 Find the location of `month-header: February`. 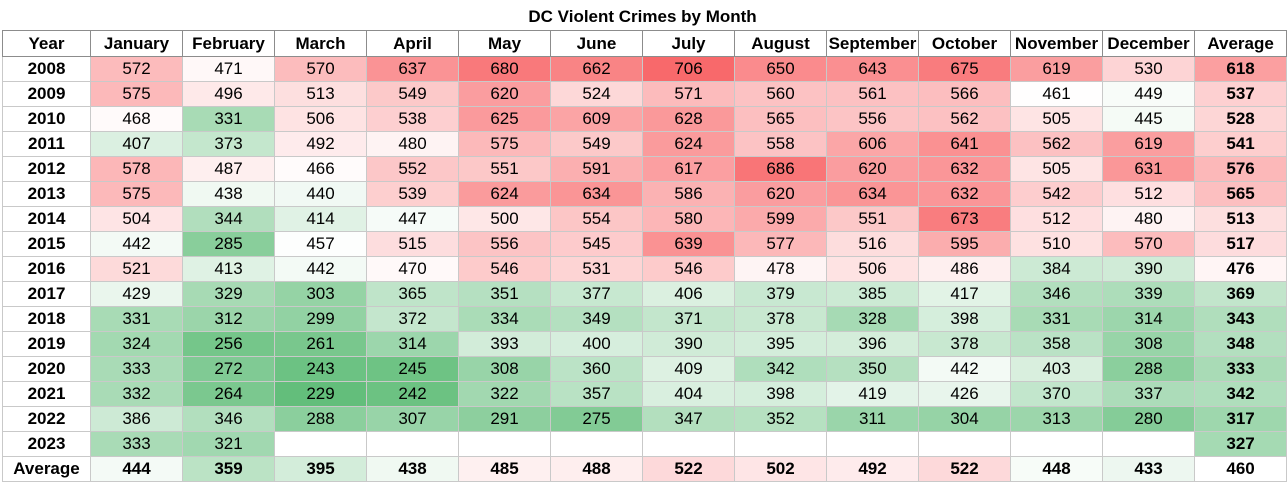

month-header: February is located at coordinates (228, 43).